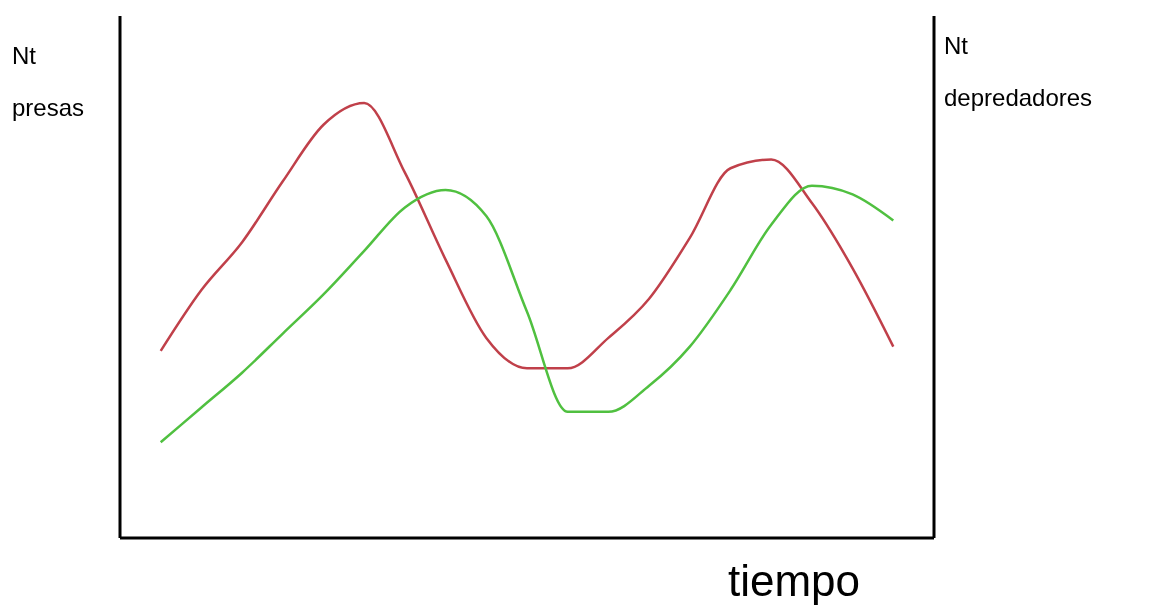 The width and height of the screenshot is (1150, 613). What do you see at coordinates (794, 581) in the screenshot?
I see `x-axis-title: tiempo` at bounding box center [794, 581].